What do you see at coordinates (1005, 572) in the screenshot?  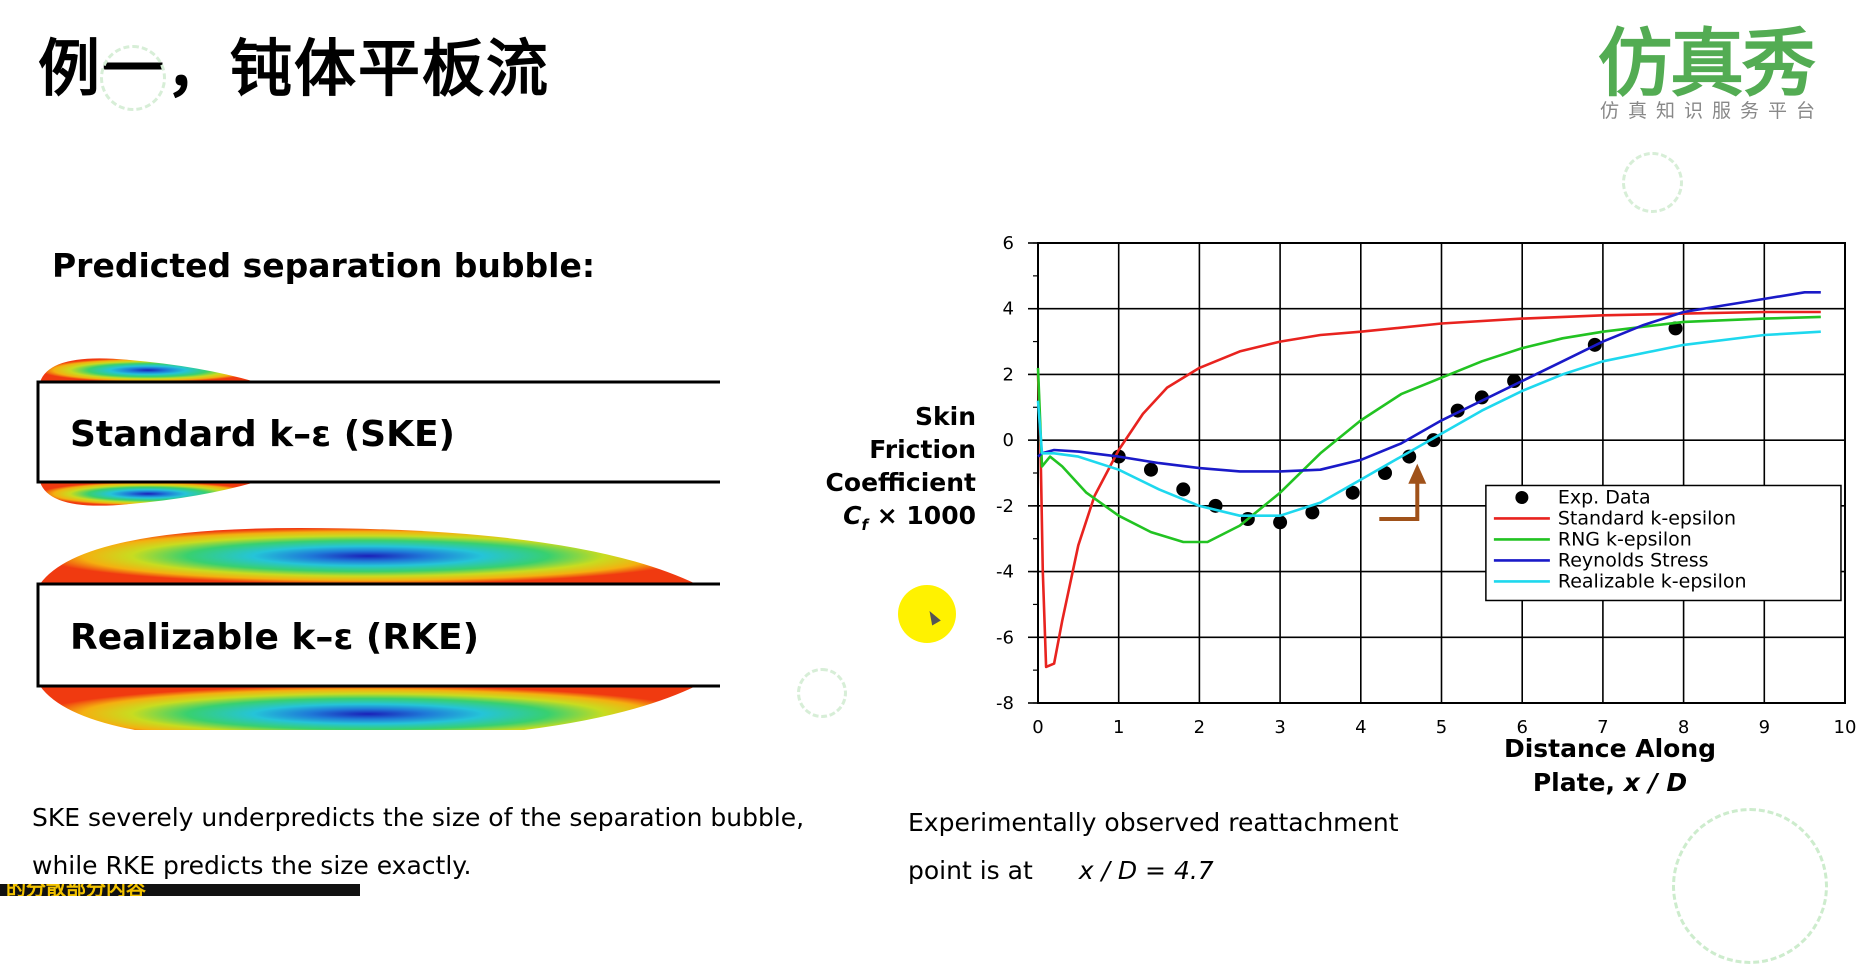 I see `y-tick-label: -4` at bounding box center [1005, 572].